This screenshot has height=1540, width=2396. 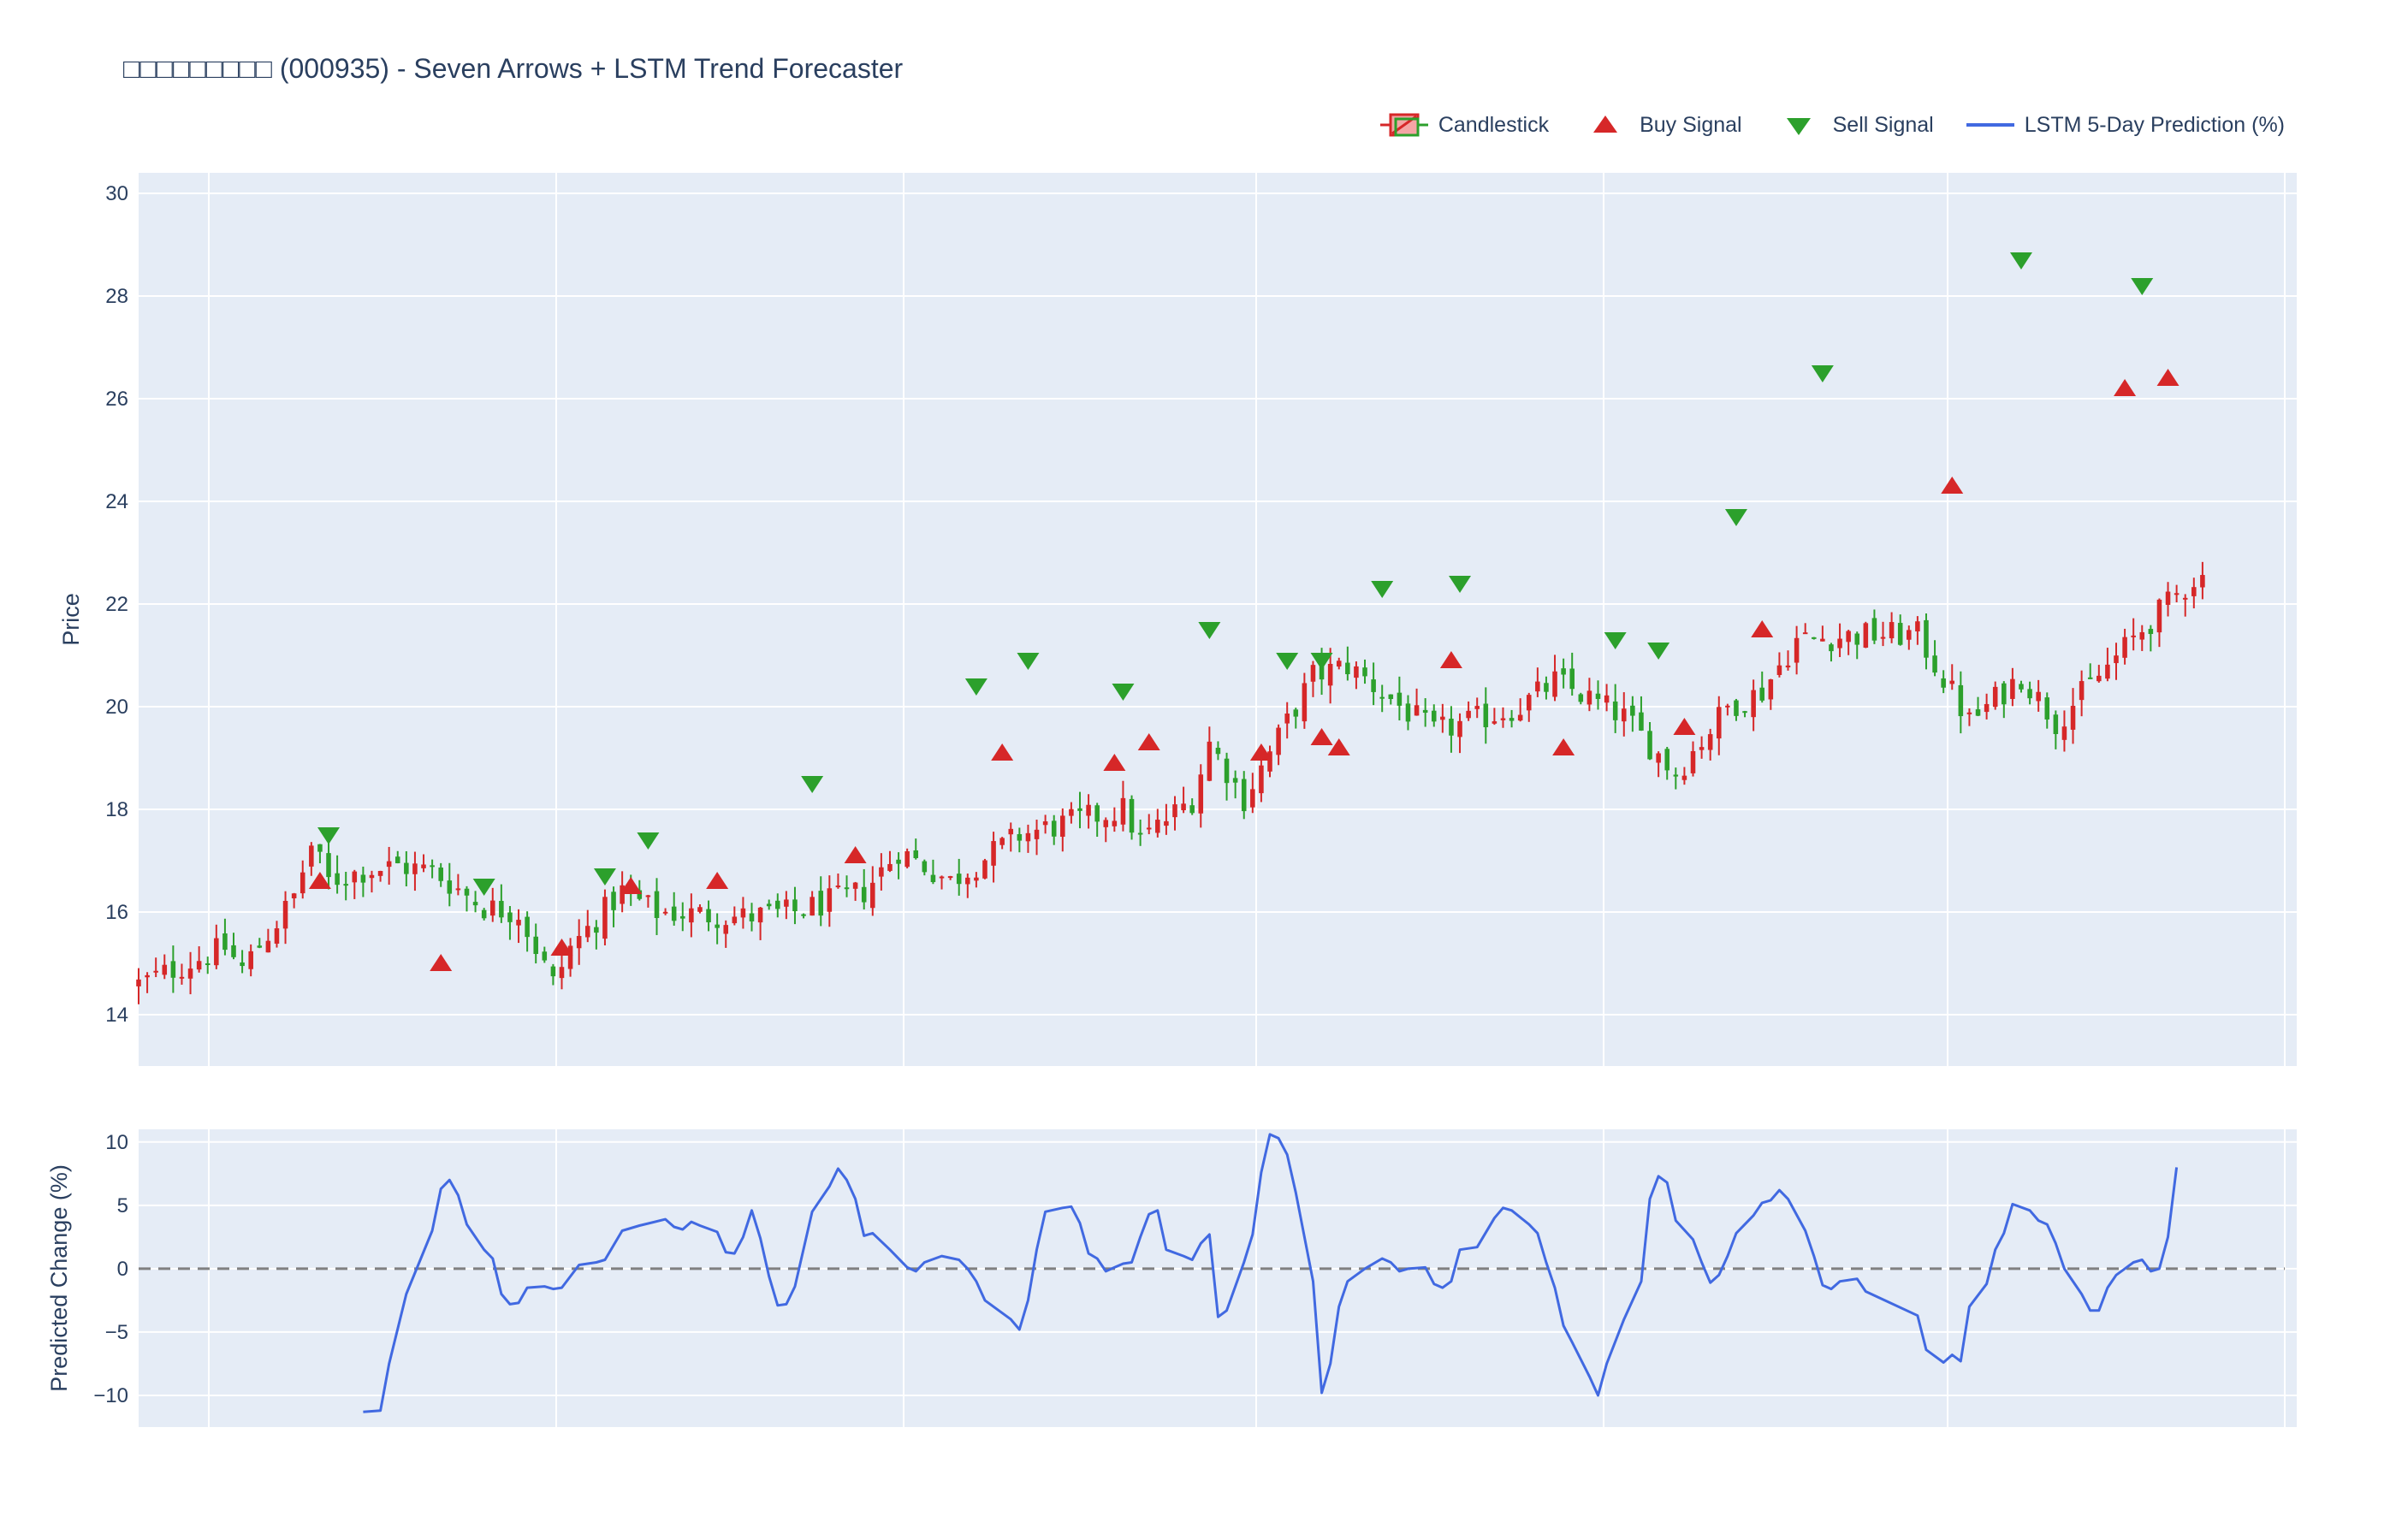 What do you see at coordinates (116, 501) in the screenshot?
I see `price-tick-label: 24` at bounding box center [116, 501].